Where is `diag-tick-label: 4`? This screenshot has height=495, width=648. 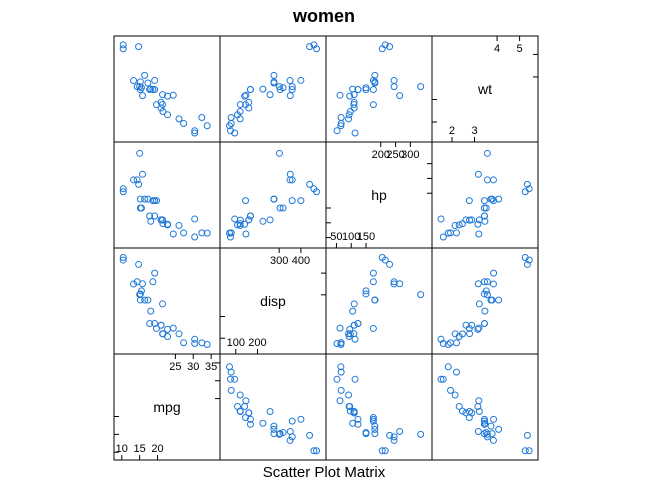 diag-tick-label: 4 is located at coordinates (497, 49).